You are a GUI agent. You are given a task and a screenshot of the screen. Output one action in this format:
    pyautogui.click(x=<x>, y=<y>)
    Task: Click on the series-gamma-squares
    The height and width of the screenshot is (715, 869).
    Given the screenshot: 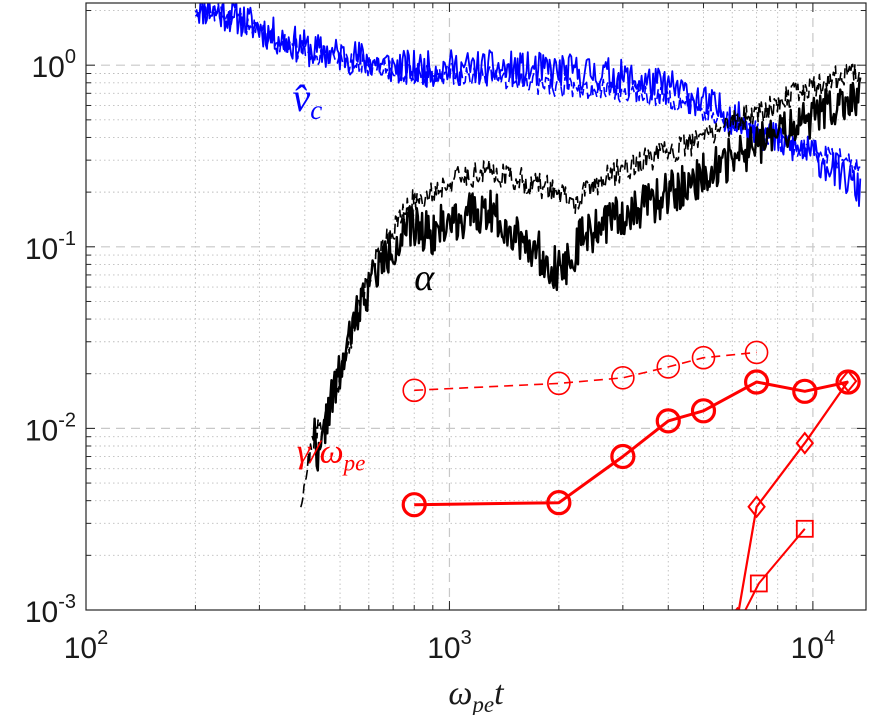 What is the action you would take?
    pyautogui.click(x=773, y=564)
    